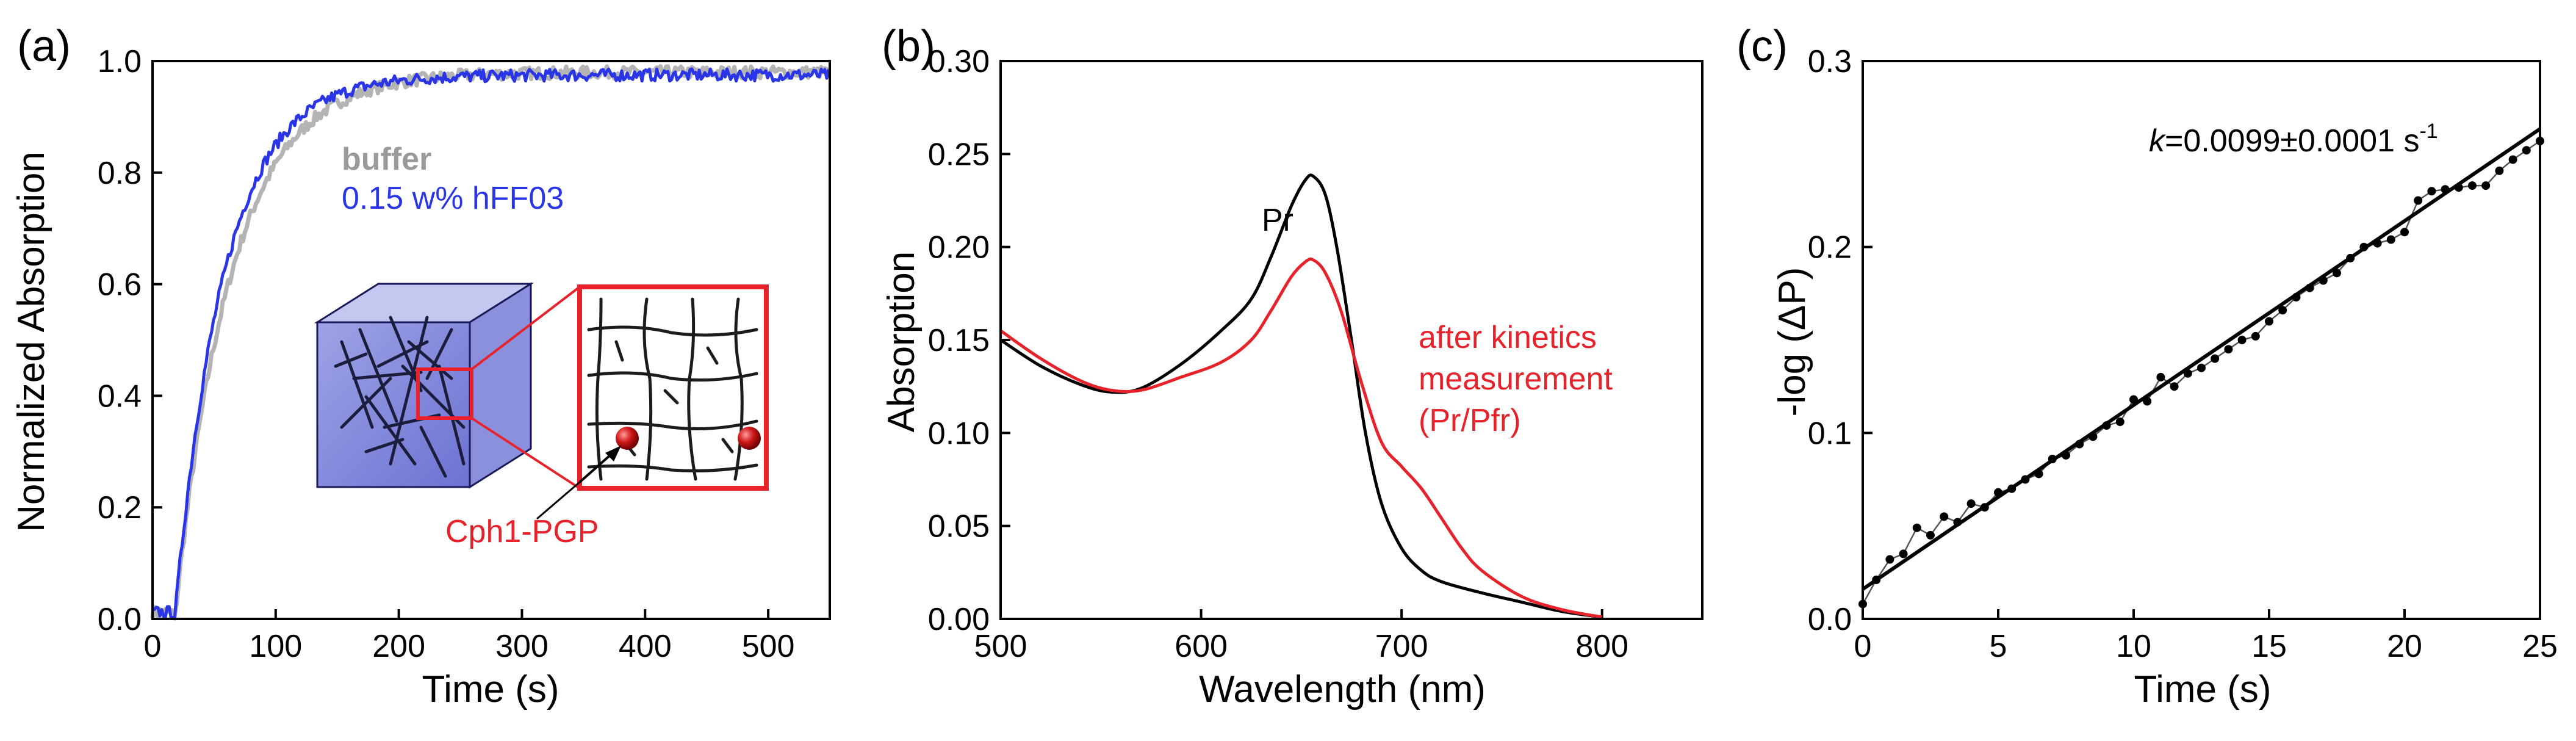 The width and height of the screenshot is (2576, 741). Describe the element at coordinates (959, 248) in the screenshot. I see `y-tick-label: 0.20` at that location.